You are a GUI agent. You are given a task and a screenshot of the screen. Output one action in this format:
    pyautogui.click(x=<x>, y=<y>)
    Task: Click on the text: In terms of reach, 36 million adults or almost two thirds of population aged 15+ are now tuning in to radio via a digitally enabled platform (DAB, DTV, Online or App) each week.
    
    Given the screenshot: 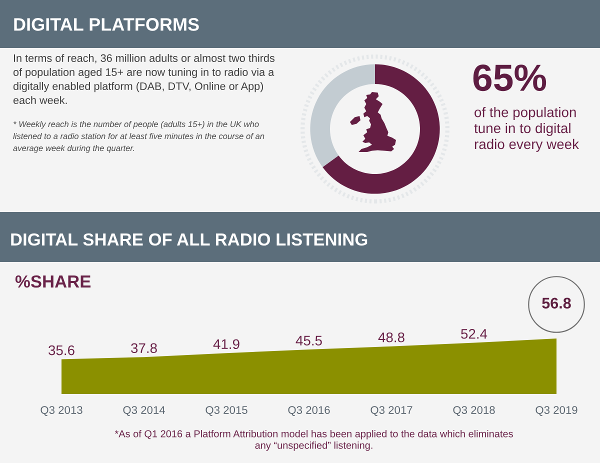 What is the action you would take?
    pyautogui.click(x=144, y=79)
    